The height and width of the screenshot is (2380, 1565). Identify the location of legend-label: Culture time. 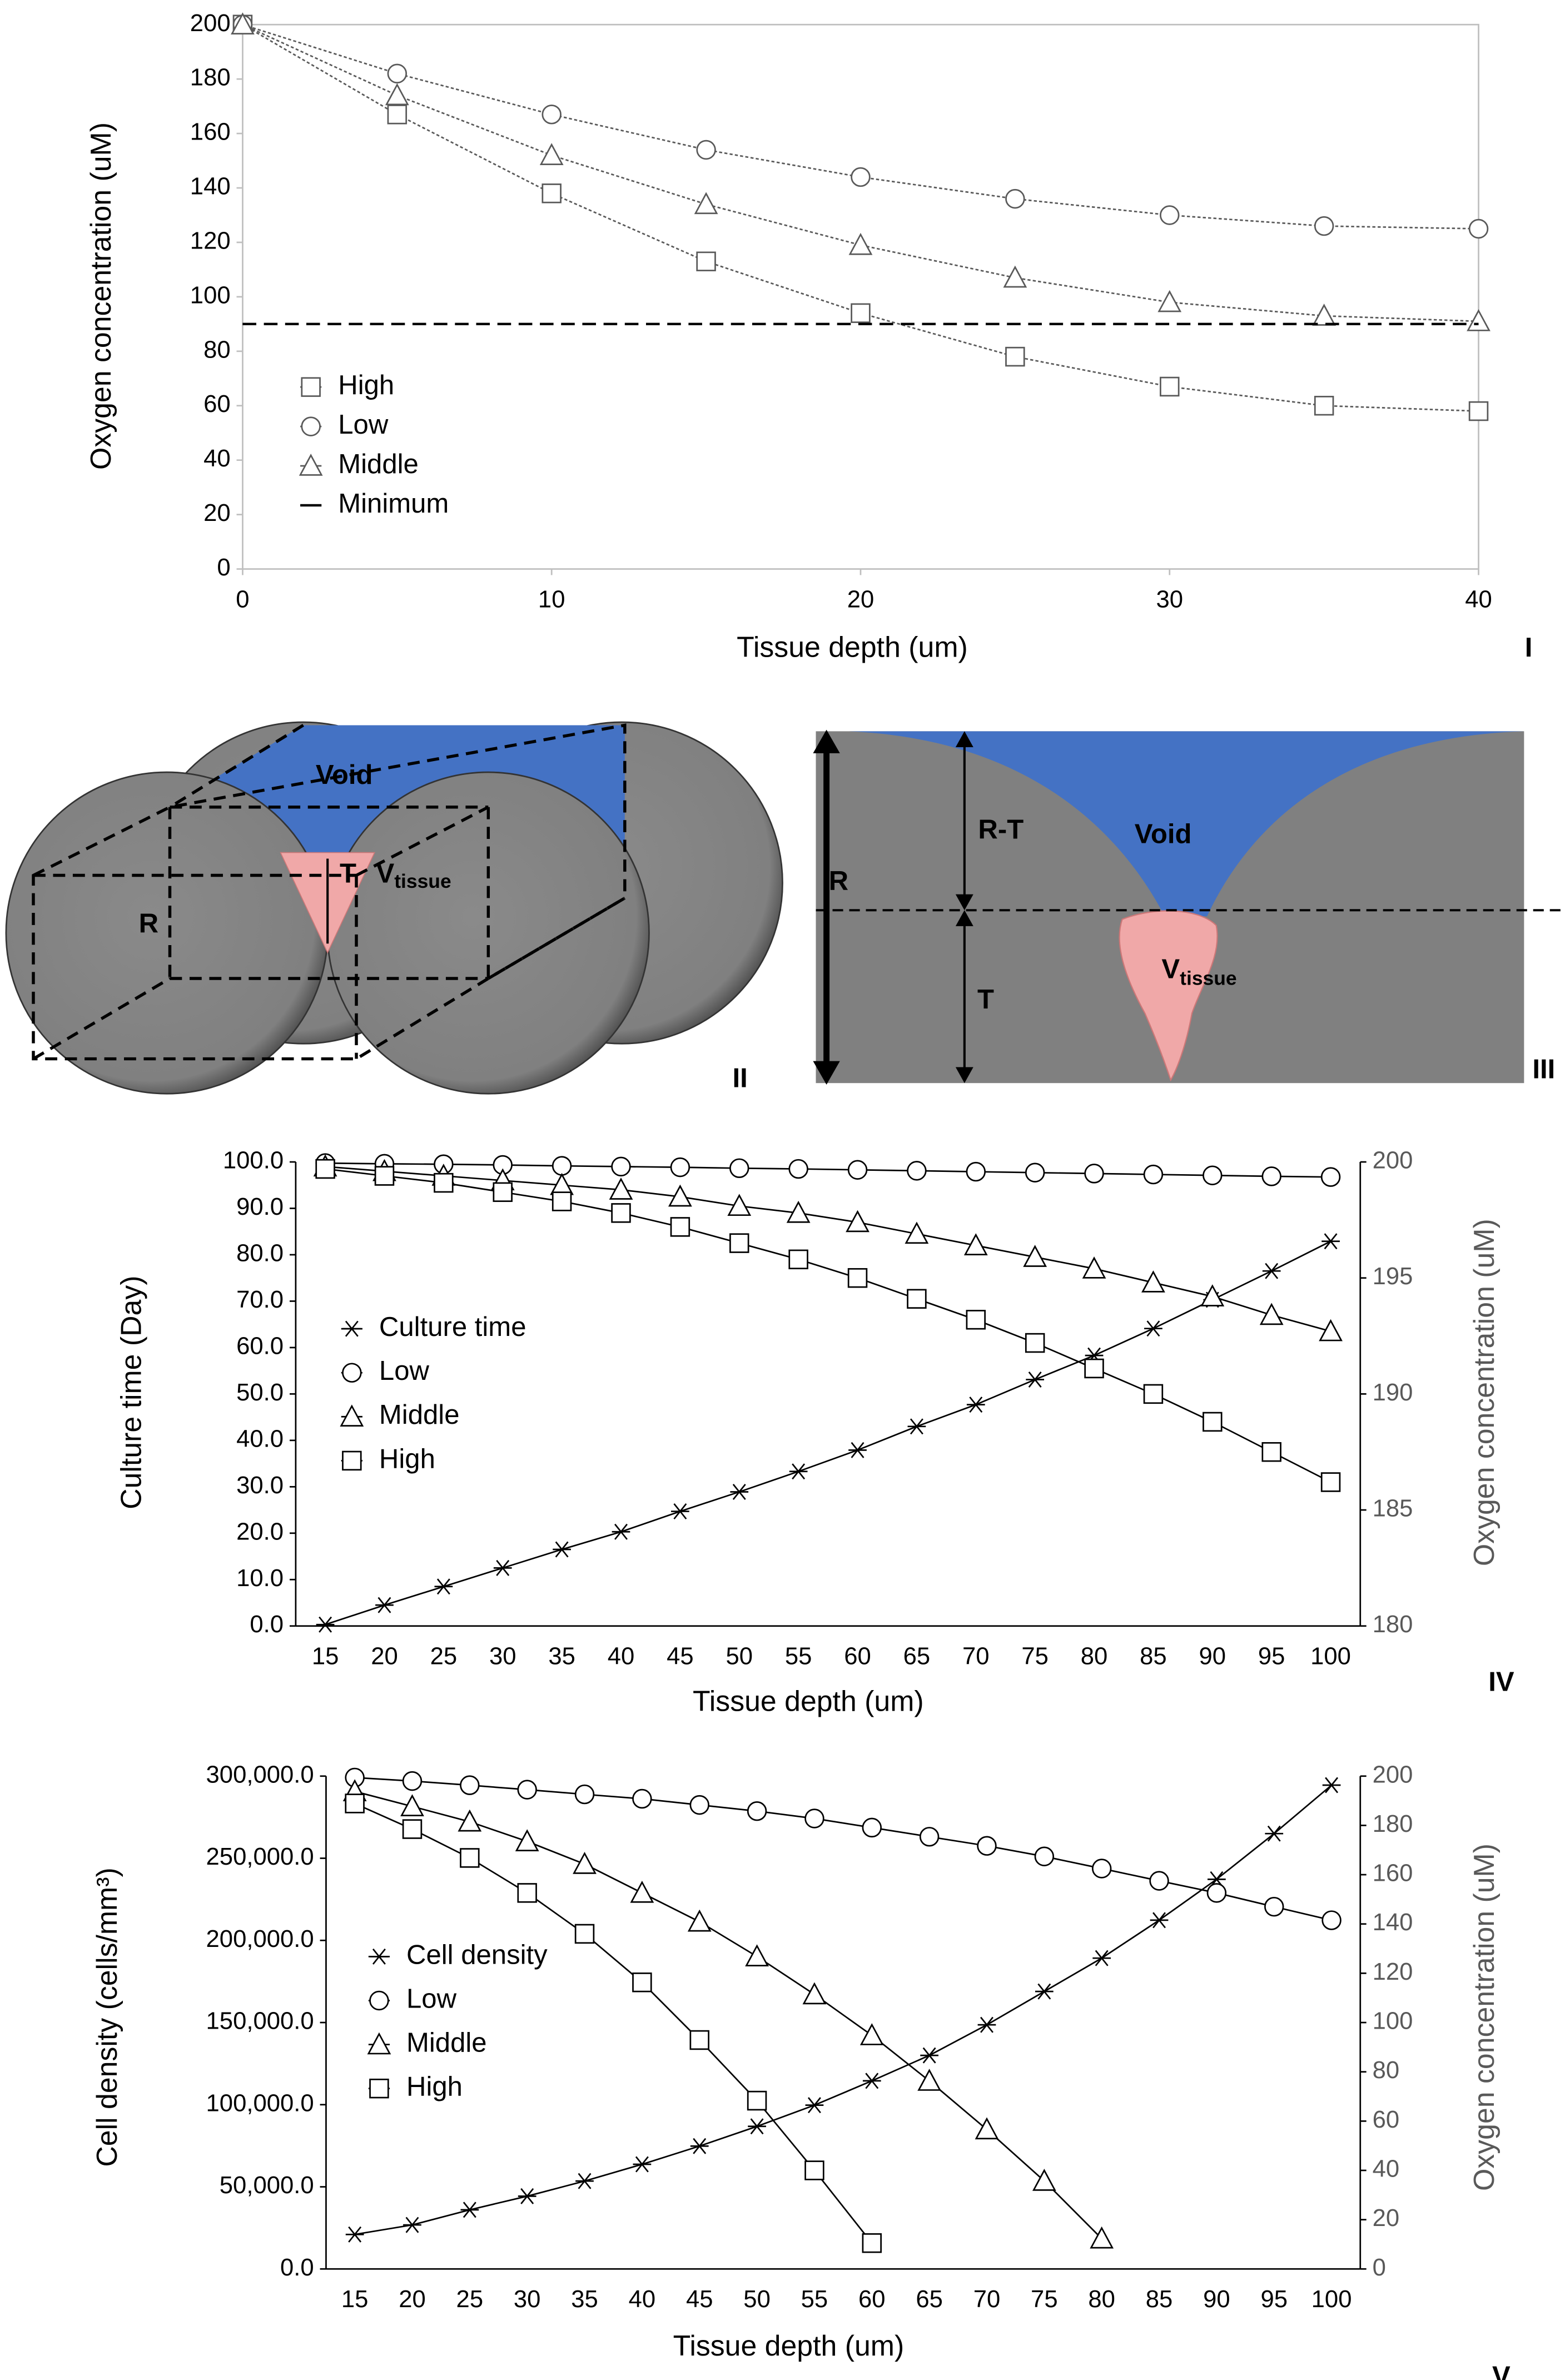
(452, 1327).